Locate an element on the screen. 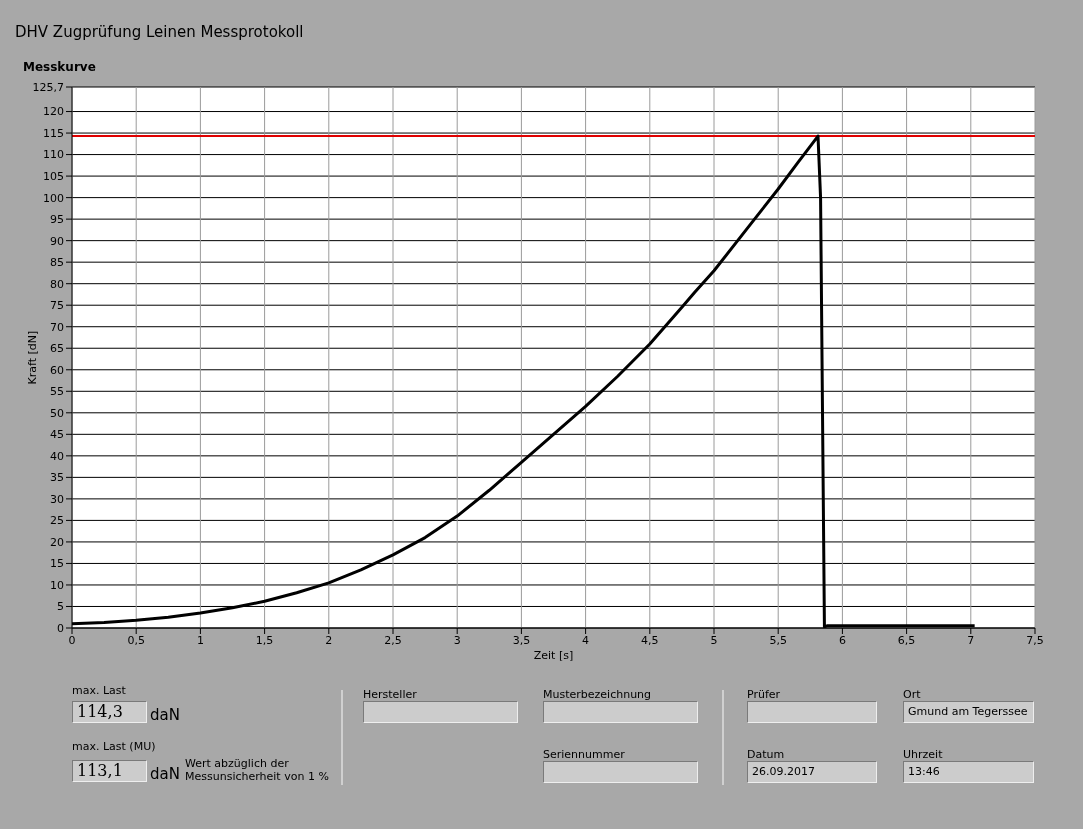 The height and width of the screenshot is (829, 1083). y-tick-label: 80 is located at coordinates (57, 284).